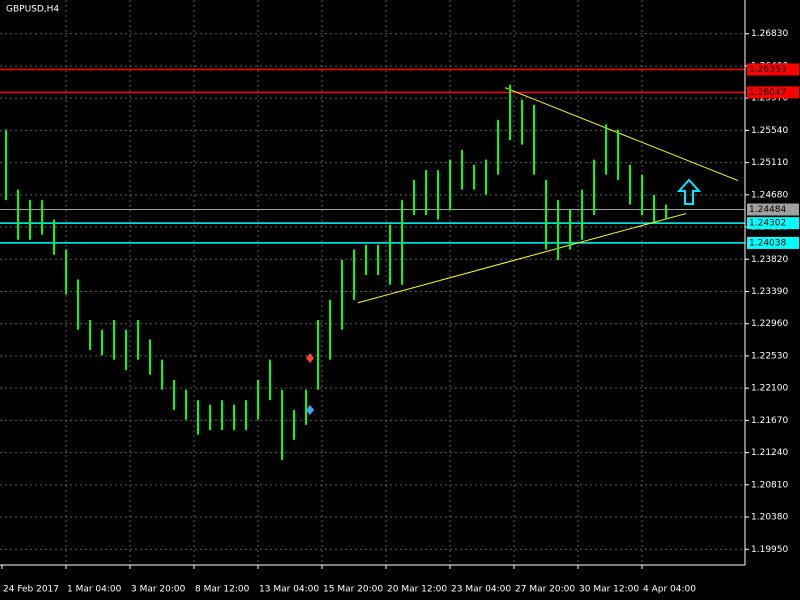 The image size is (800, 600). What do you see at coordinates (32, 10) in the screenshot?
I see `chart-title: GBPUSD,H4` at bounding box center [32, 10].